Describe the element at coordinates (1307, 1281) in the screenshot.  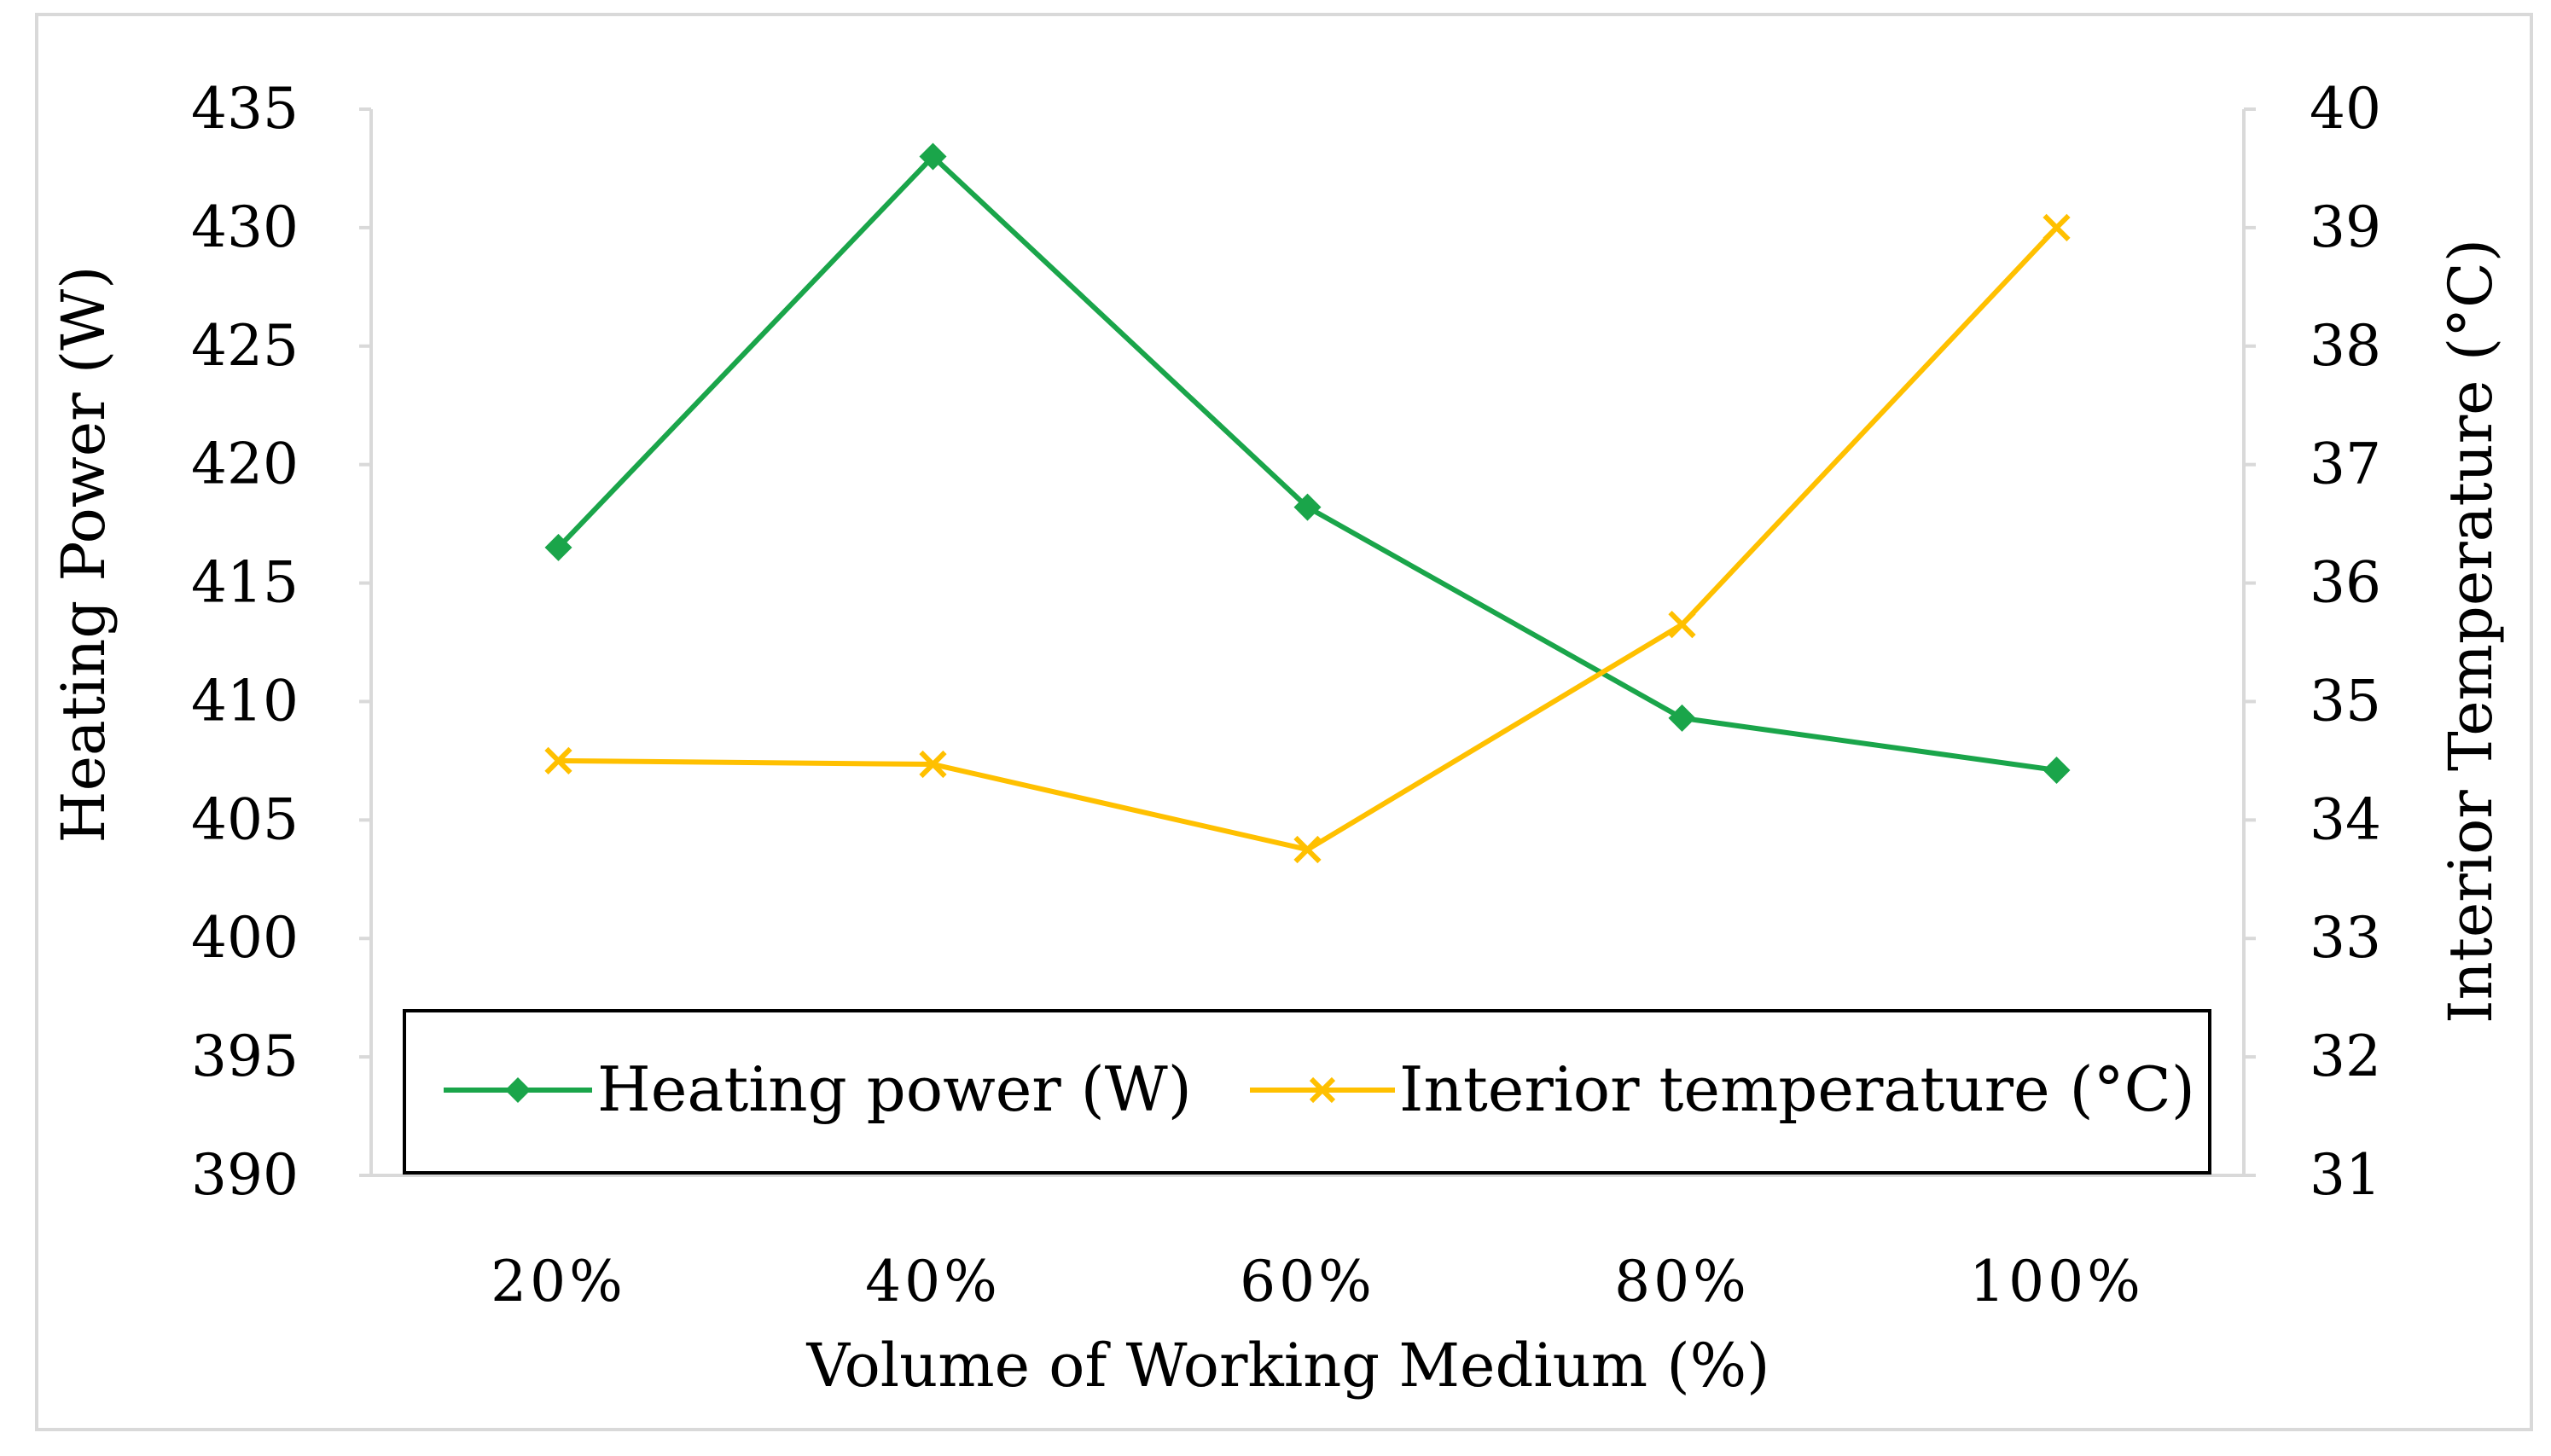
I see `x-tick-label: 60%` at that location.